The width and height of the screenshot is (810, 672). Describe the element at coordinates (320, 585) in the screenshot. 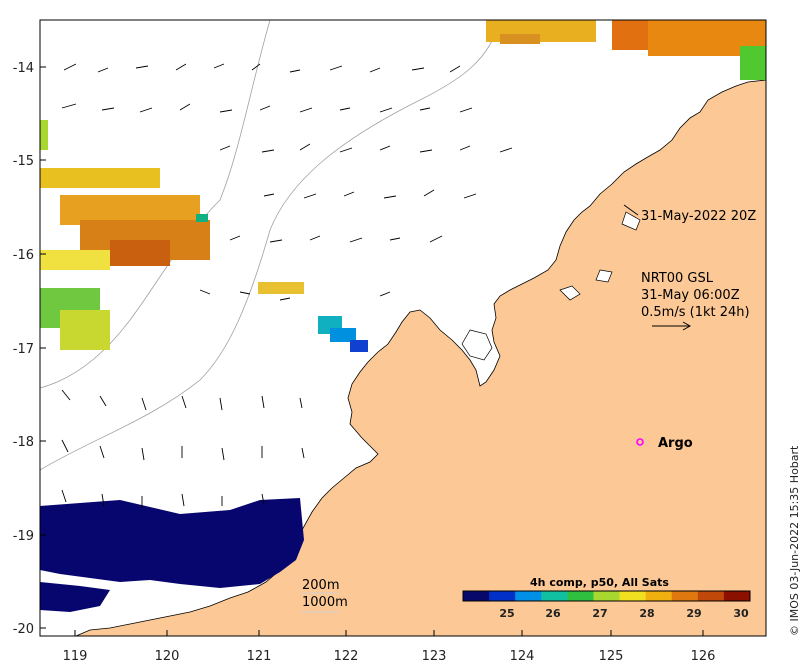

I see `isobath-200-label: 200m` at that location.